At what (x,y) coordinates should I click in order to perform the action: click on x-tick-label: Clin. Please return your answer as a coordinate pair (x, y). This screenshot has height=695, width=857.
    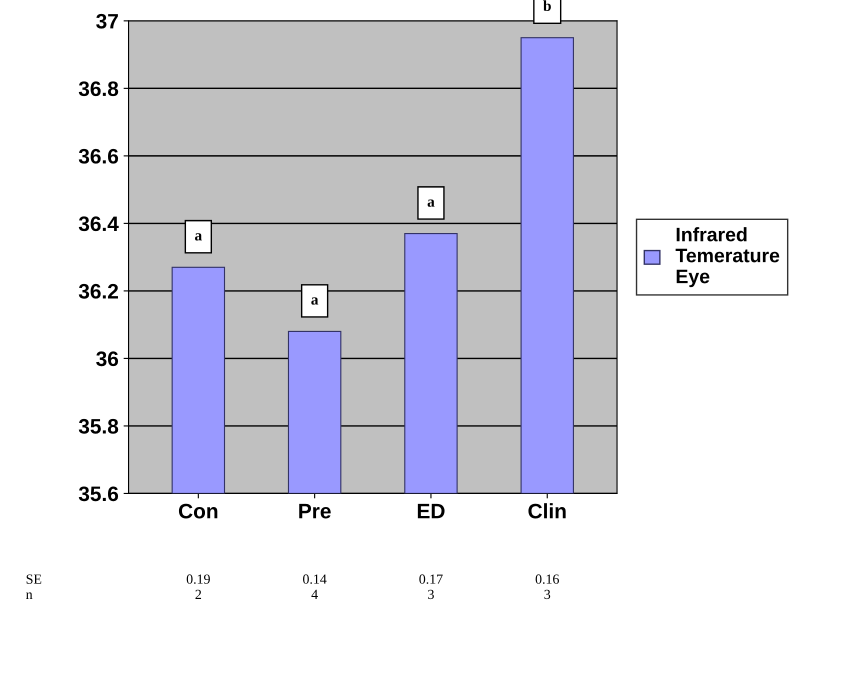
    Looking at the image, I should click on (547, 510).